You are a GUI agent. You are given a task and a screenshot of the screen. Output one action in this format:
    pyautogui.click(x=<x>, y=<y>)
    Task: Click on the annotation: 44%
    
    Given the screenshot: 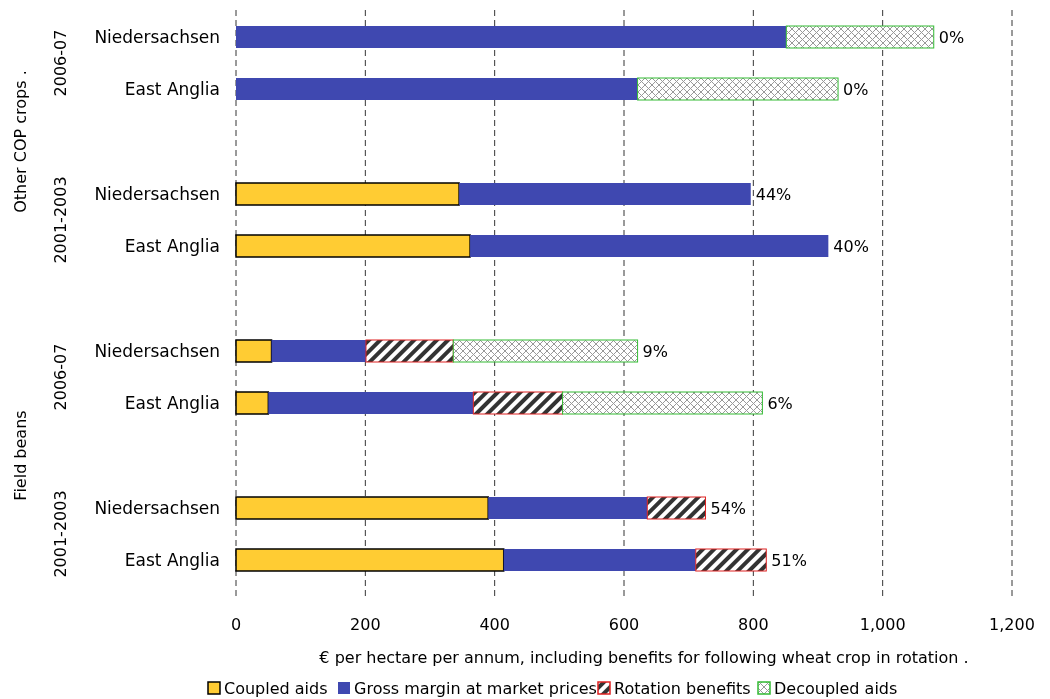 What is the action you would take?
    pyautogui.click(x=773, y=194)
    